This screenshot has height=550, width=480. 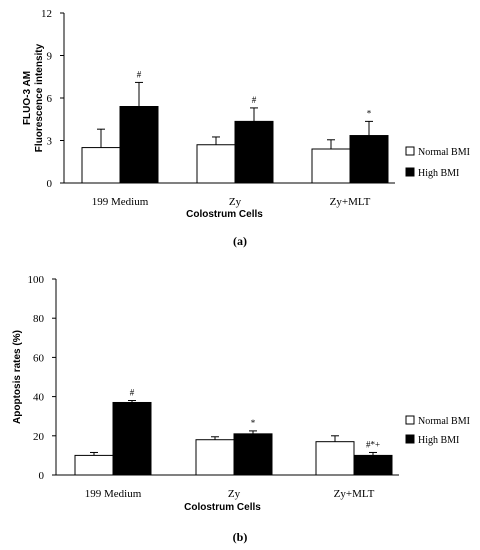 What do you see at coordinates (253, 423) in the screenshot?
I see `chart2-significance-label: *` at bounding box center [253, 423].